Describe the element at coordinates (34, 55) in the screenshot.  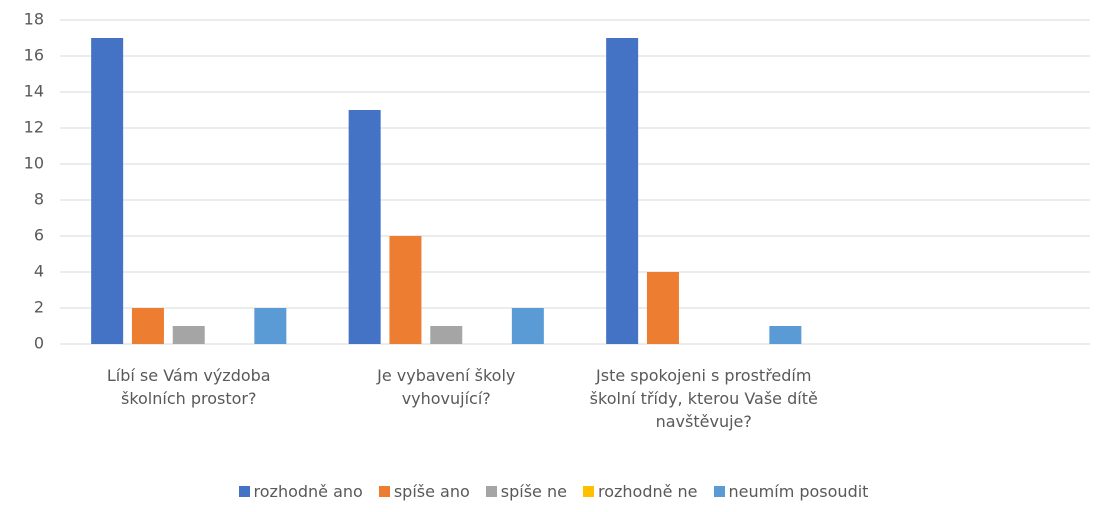
I see `y-tick-label: 16` at that location.